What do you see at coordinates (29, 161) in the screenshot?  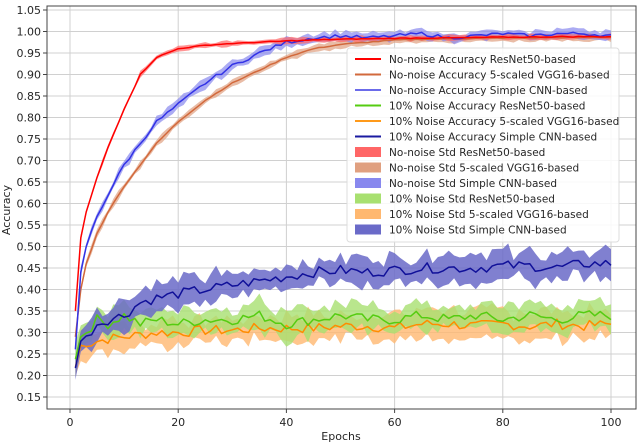 I see `y-tick-label: 0.70` at bounding box center [29, 161].